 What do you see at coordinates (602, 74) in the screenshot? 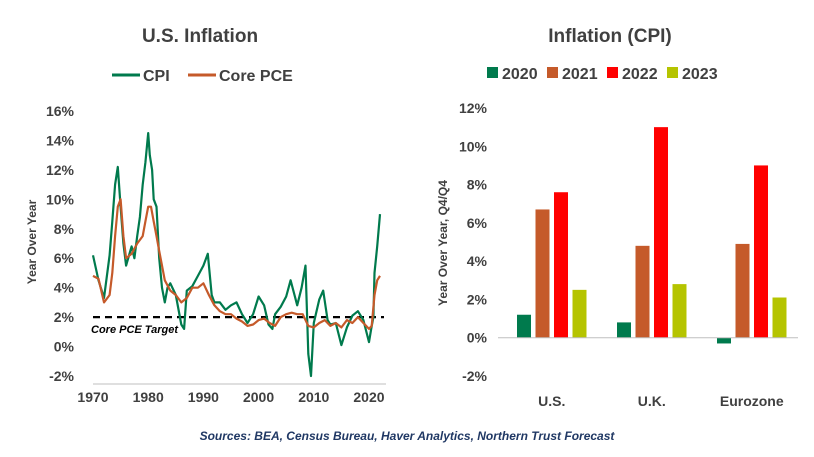
I see `bar-legend: 2020 2021 2022 2023` at bounding box center [602, 74].